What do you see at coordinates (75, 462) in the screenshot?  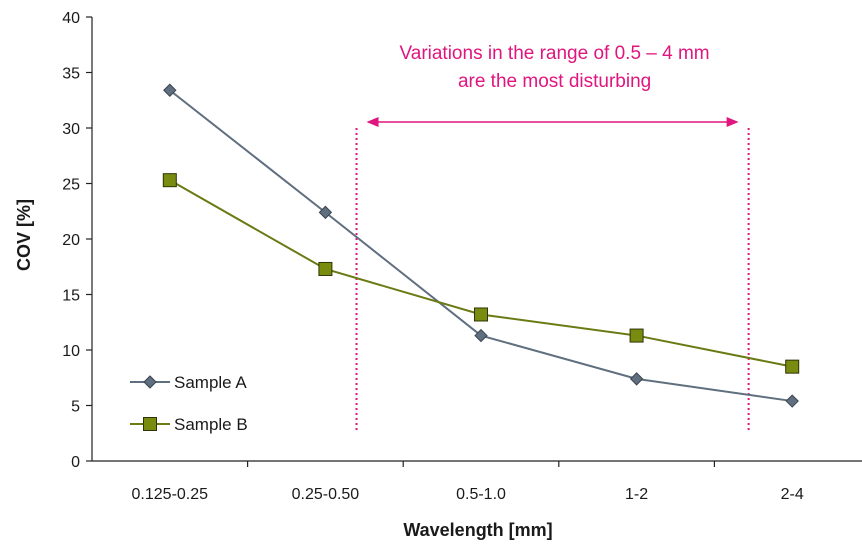 I see `y-tick-label: 0` at bounding box center [75, 462].